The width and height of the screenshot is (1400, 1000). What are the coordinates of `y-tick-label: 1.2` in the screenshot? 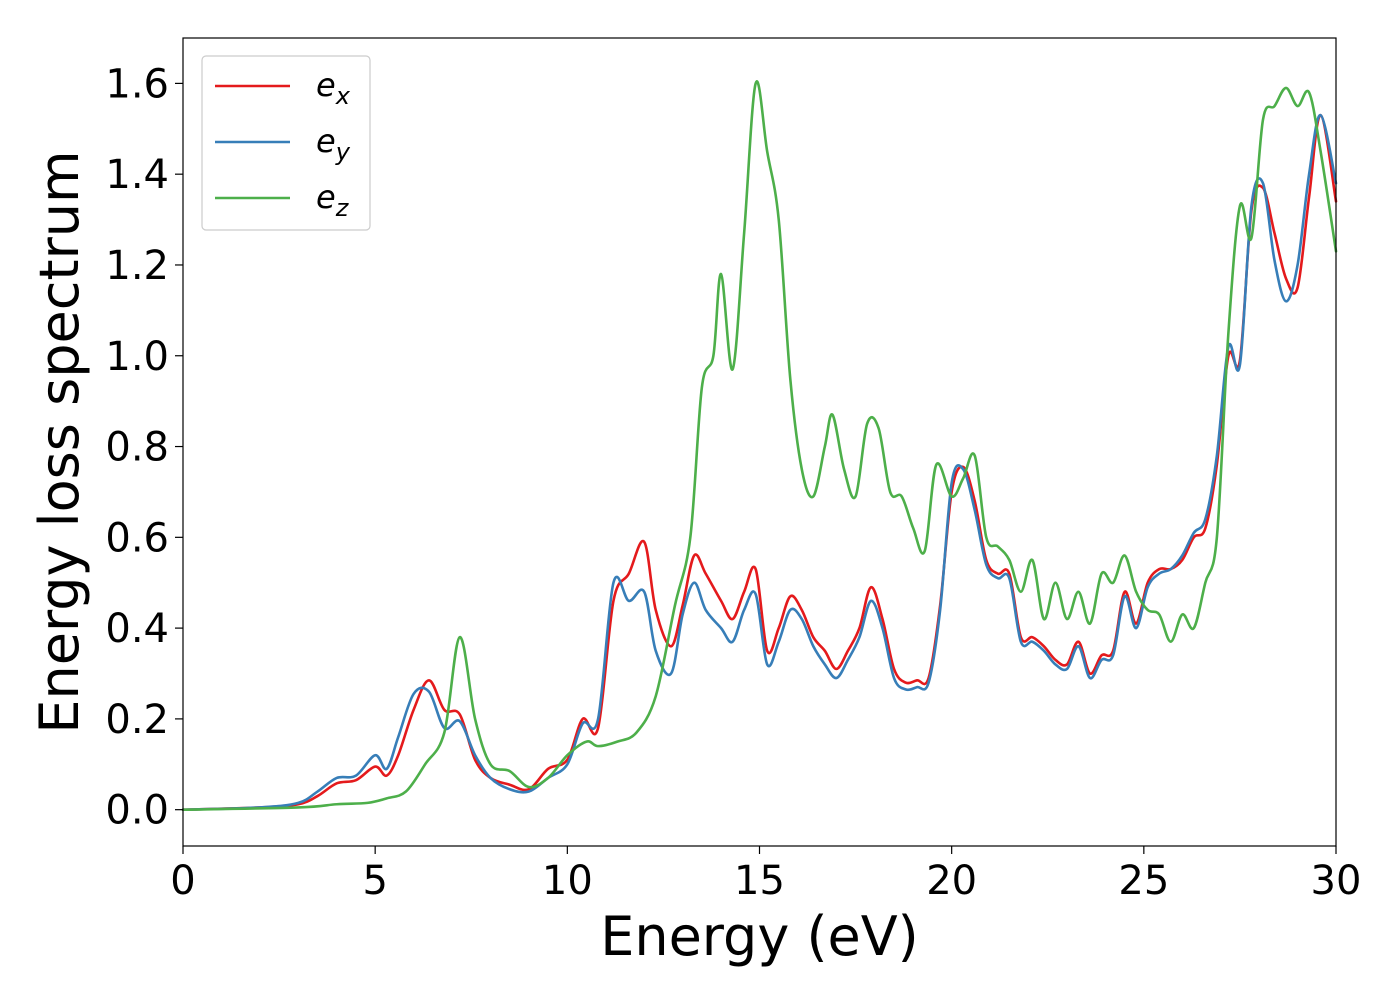 It's located at (137, 266).